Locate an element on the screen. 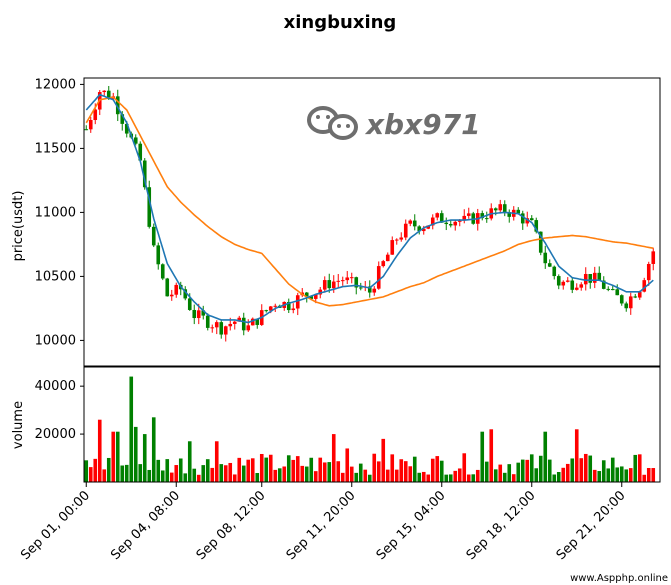 The height and width of the screenshot is (585, 671). wechat-icon is located at coordinates (332, 123).